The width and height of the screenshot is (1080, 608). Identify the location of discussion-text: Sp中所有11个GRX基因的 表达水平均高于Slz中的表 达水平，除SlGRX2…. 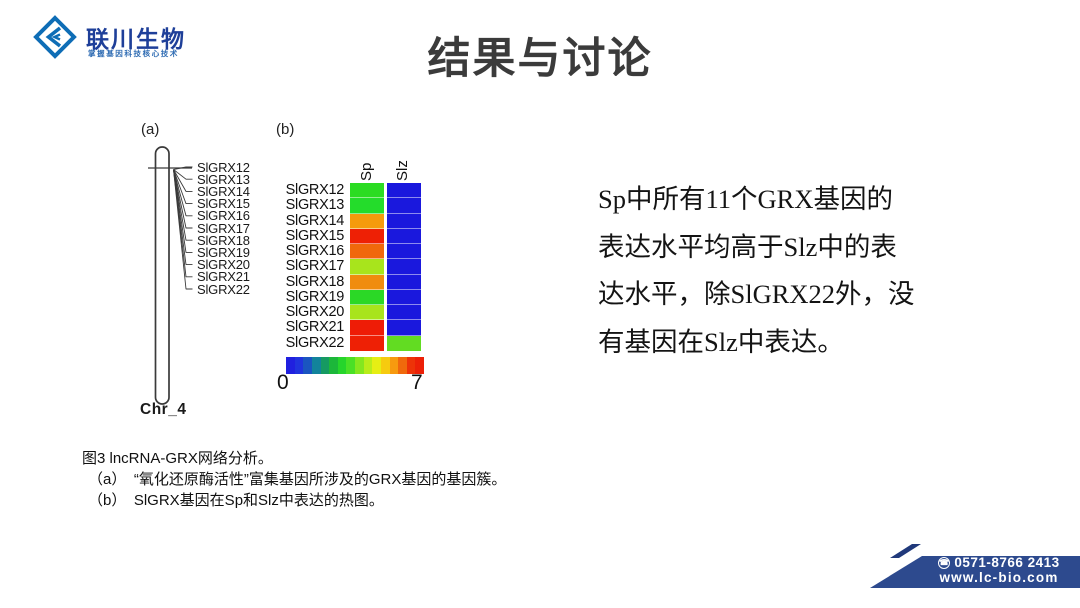
(756, 270).